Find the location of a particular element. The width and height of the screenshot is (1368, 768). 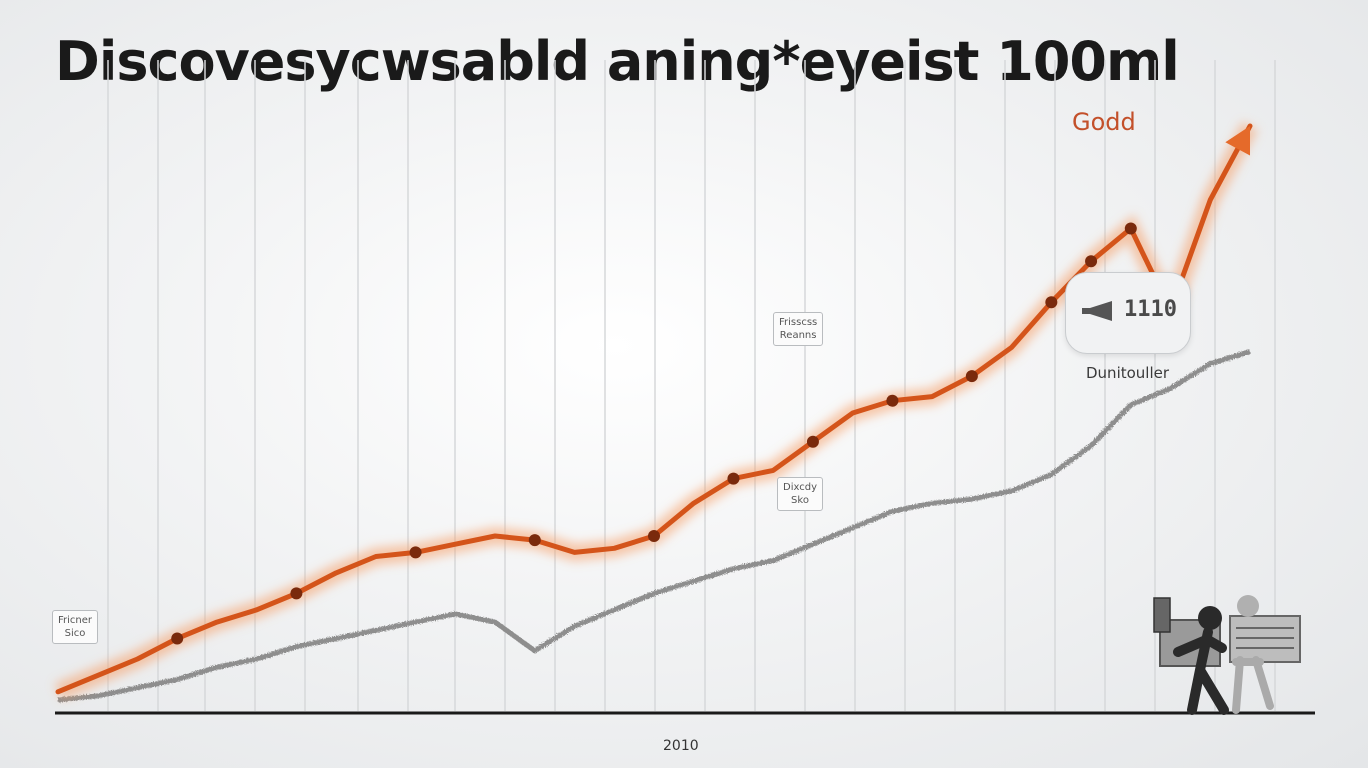

series-label-godd: Godd is located at coordinates (1104, 122).